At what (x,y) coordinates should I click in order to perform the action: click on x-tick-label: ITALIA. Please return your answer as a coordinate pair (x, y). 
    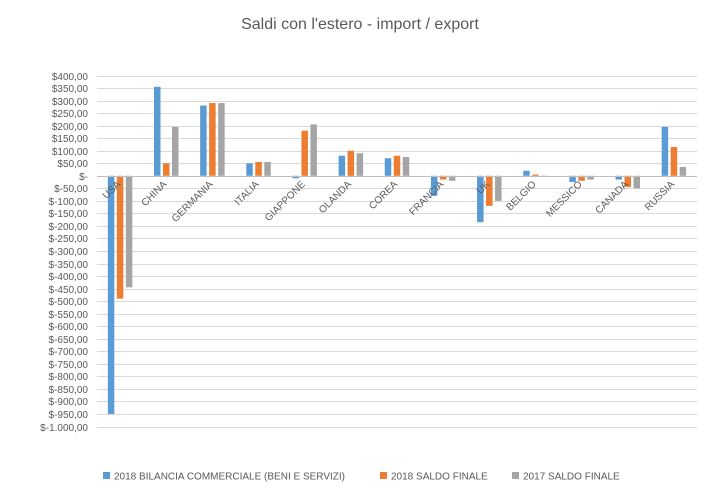
    Looking at the image, I should click on (247, 193).